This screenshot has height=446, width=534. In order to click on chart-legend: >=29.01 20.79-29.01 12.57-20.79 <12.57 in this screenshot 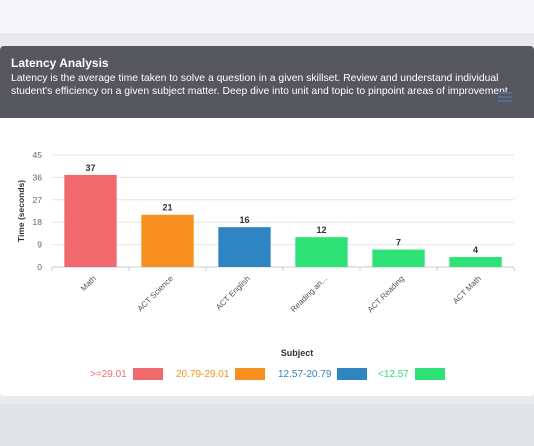, I will do `click(267, 375)`.